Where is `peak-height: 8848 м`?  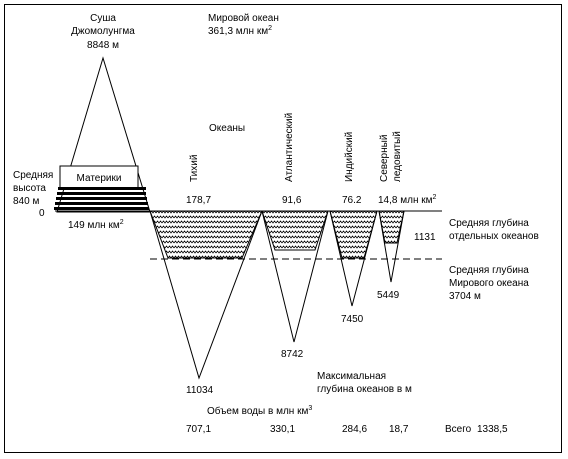 peak-height: 8848 м is located at coordinates (103, 45).